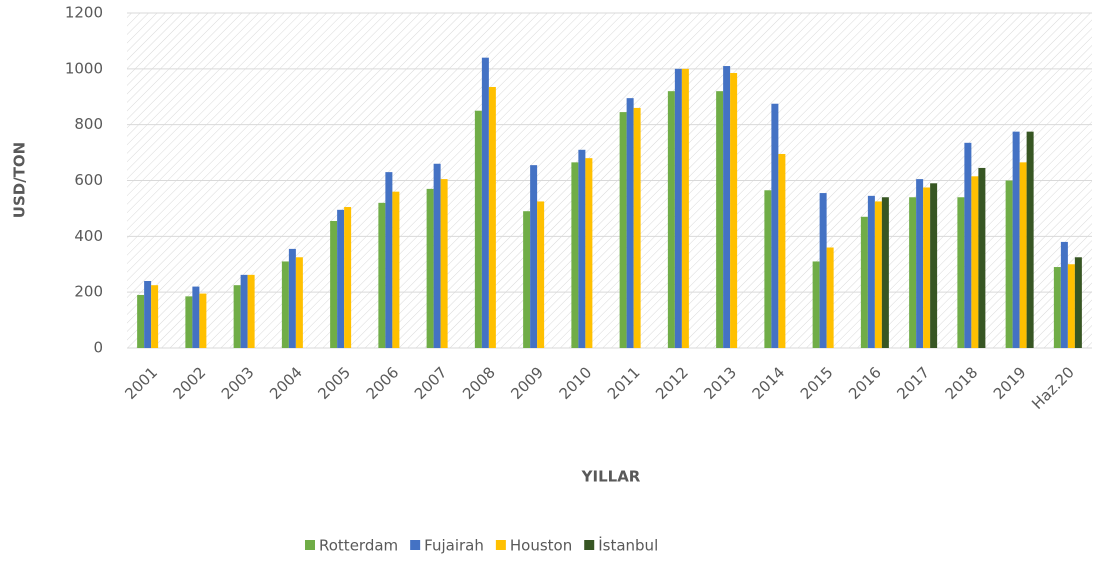 The height and width of the screenshot is (565, 1093). Describe the element at coordinates (141, 383) in the screenshot. I see `x-tick-label: 2001` at that location.